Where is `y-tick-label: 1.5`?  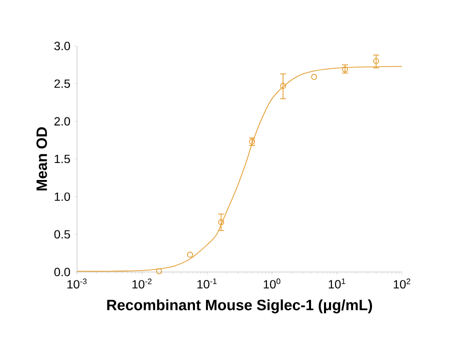 y-tick-label: 1.5 is located at coordinates (62, 159).